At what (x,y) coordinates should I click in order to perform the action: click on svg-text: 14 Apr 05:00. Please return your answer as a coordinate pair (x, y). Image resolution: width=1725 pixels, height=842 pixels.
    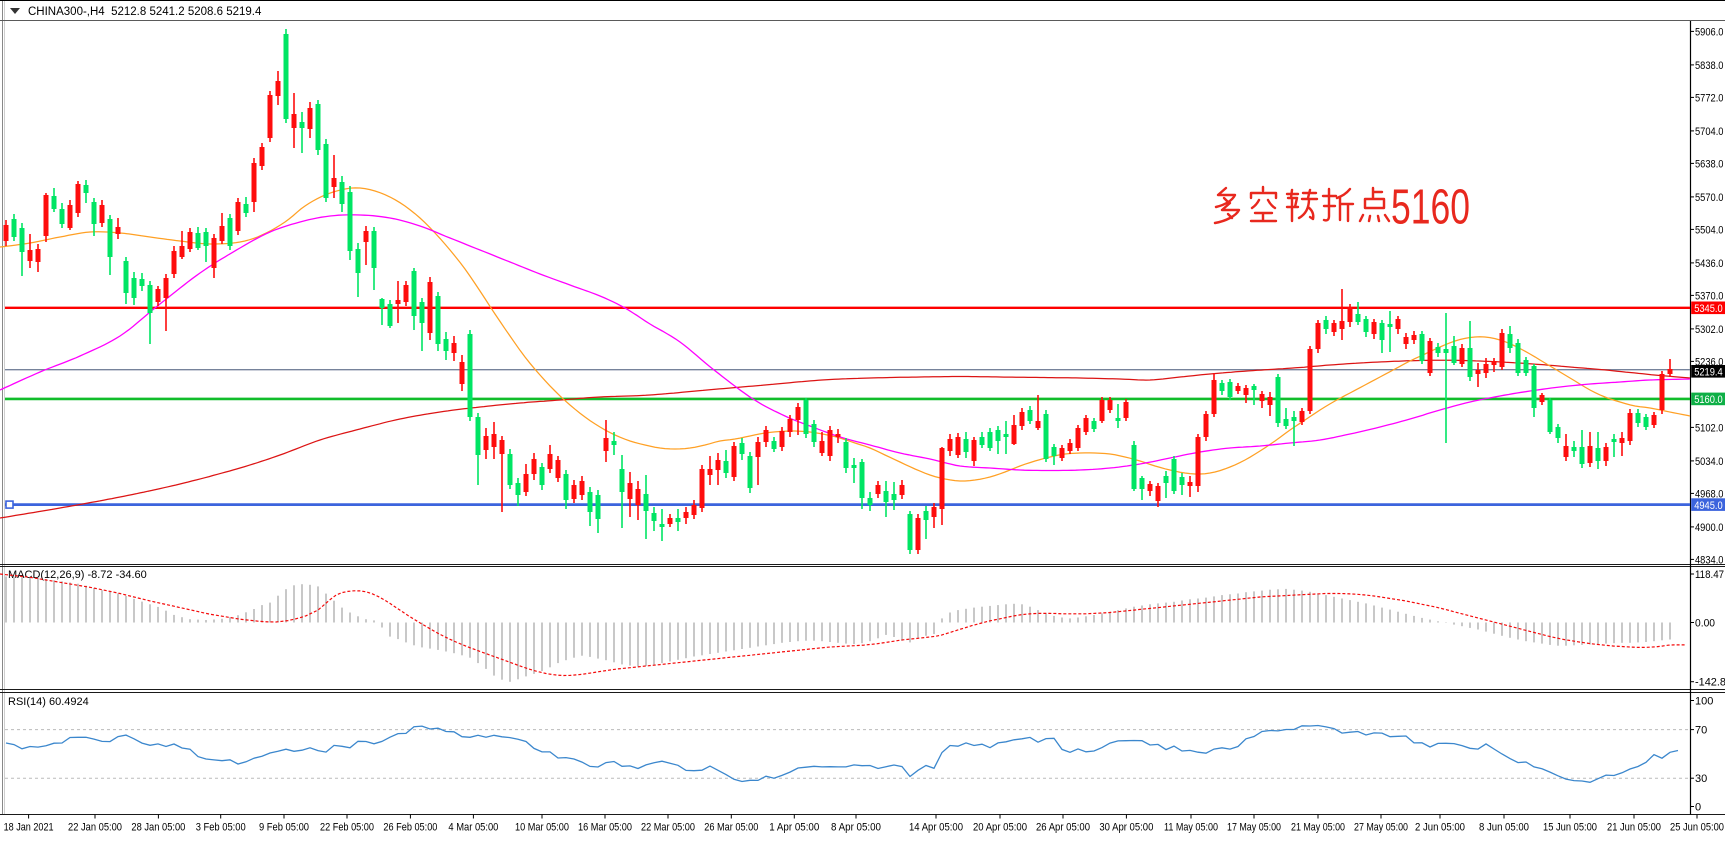
    Looking at the image, I should click on (936, 828).